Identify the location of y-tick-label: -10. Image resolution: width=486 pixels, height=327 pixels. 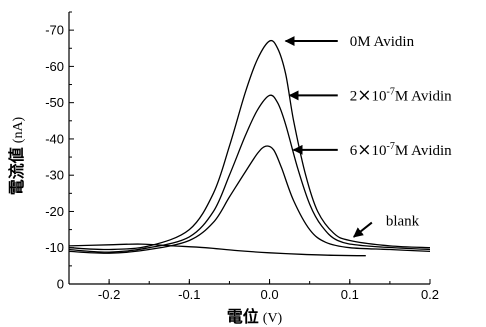
(54, 247).